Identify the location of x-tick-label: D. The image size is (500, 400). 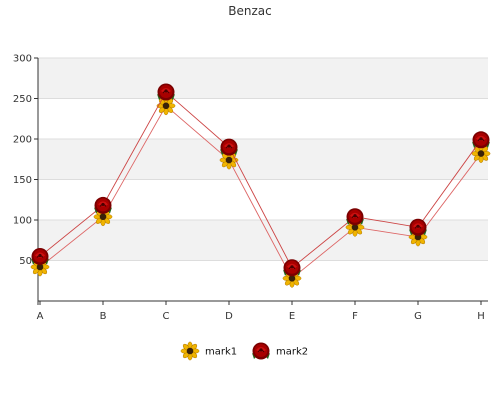
(229, 316).